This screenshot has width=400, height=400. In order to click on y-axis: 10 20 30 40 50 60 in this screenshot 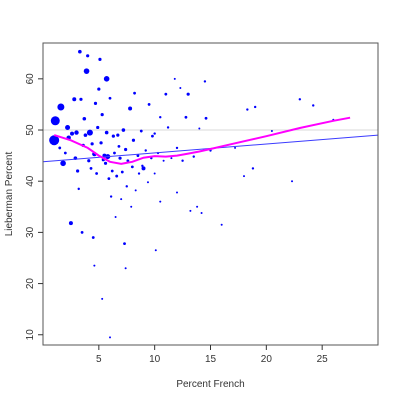, I will do `click(34, 206)`.